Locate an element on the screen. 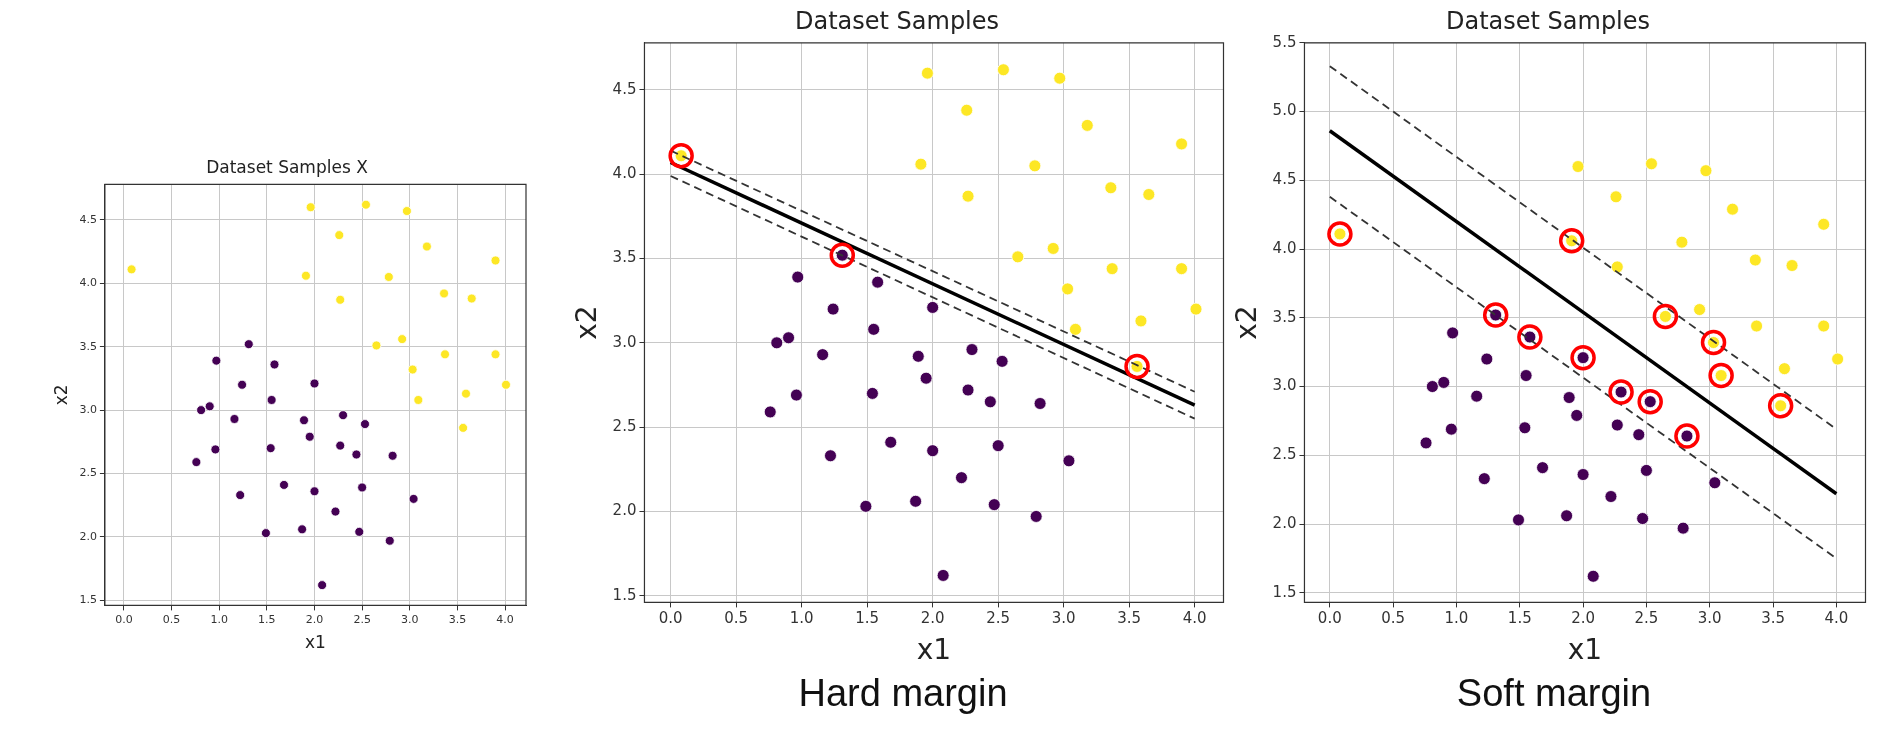 This screenshot has height=745, width=1884. y-tick-label: 2.5 is located at coordinates (1284, 454).